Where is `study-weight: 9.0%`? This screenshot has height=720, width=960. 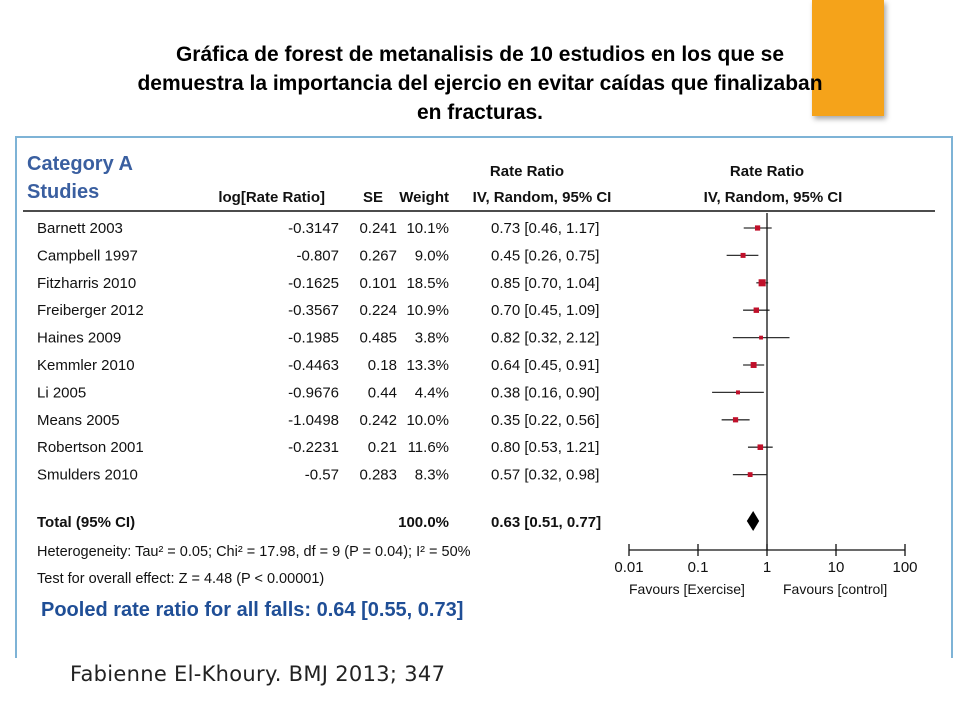
study-weight: 9.0% is located at coordinates (432, 255).